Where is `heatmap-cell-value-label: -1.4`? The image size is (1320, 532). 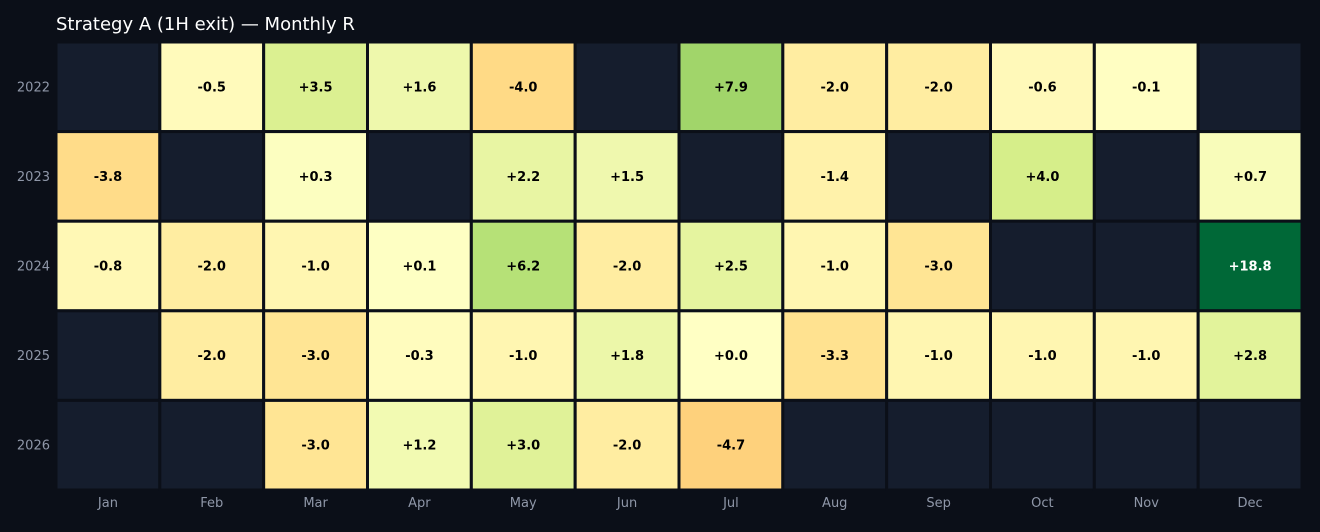
heatmap-cell-value-label: -1.4 is located at coordinates (835, 177).